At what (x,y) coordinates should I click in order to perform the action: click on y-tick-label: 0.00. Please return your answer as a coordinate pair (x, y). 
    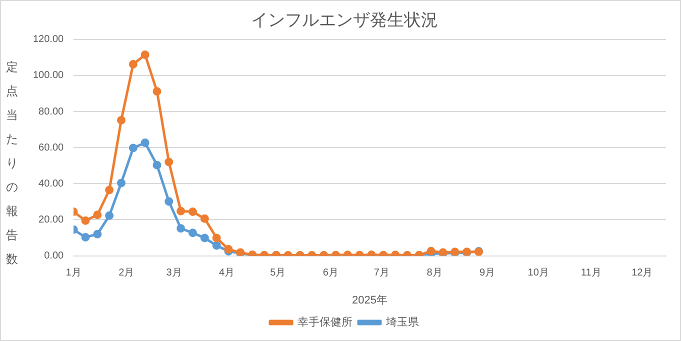
    Looking at the image, I should click on (54, 256).